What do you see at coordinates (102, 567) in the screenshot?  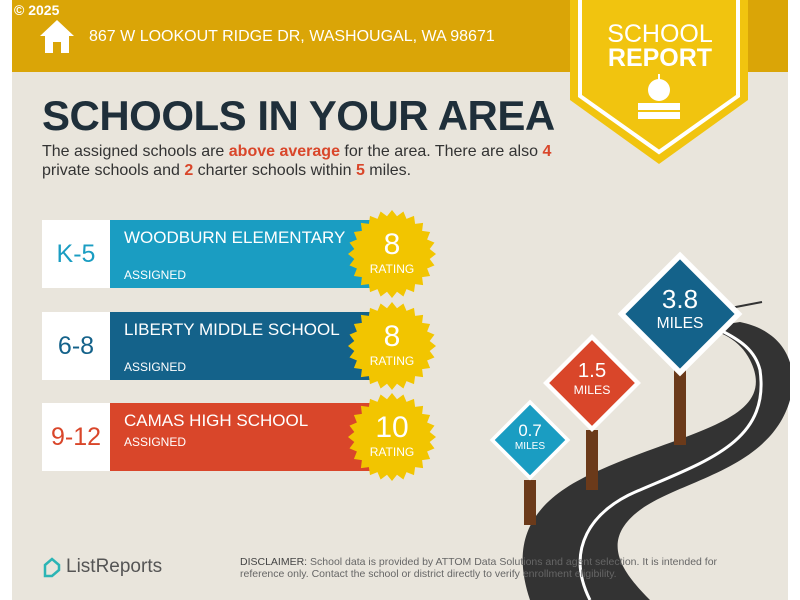 I see `listreports-logo: ListReports` at bounding box center [102, 567].